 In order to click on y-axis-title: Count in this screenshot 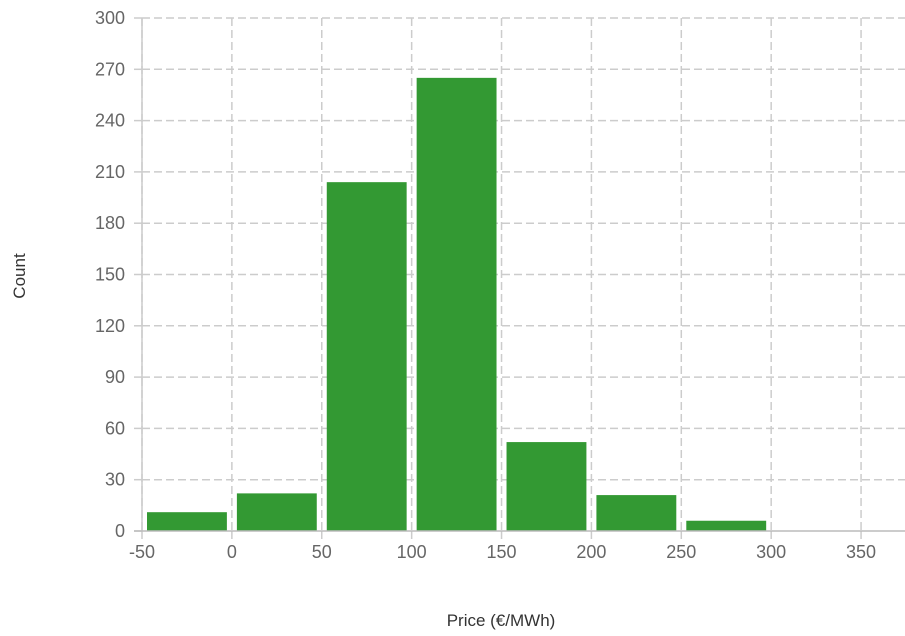, I will do `click(19, 276)`.